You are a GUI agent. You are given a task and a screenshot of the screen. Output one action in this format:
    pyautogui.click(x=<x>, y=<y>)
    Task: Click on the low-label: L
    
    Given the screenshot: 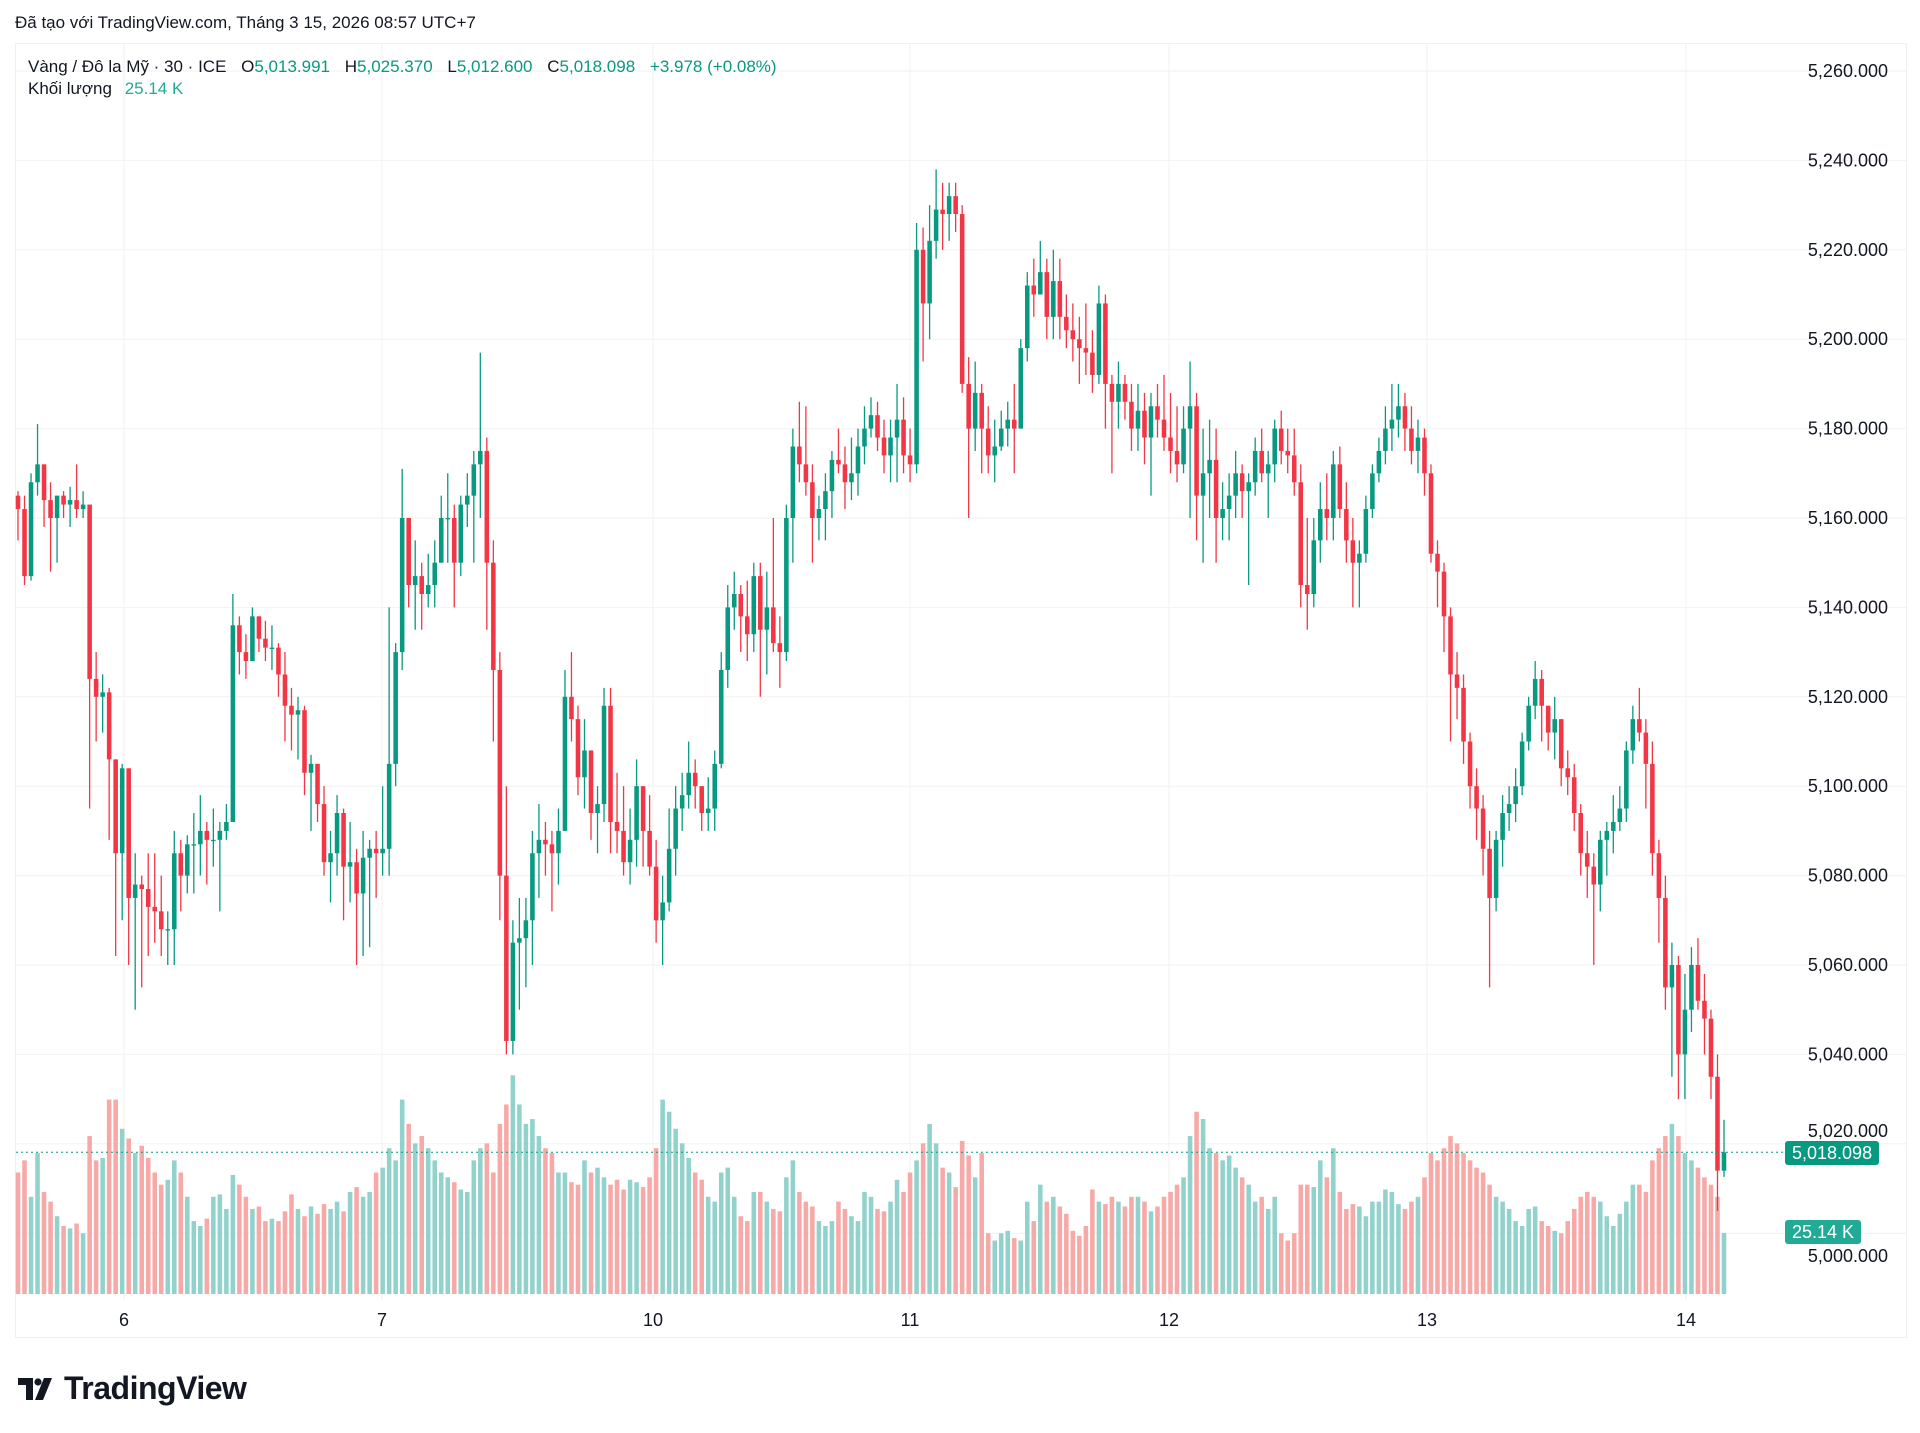 What is the action you would take?
    pyautogui.click(x=452, y=66)
    